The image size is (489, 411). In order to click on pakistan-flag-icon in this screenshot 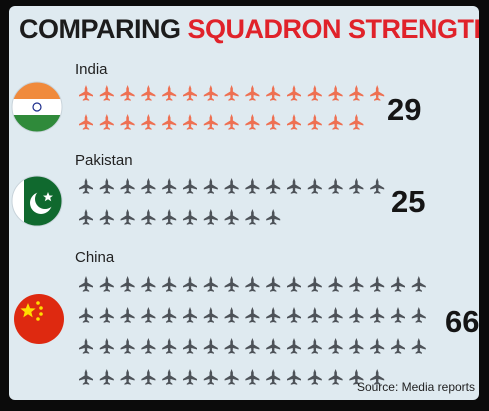, I will do `click(37, 201)`.